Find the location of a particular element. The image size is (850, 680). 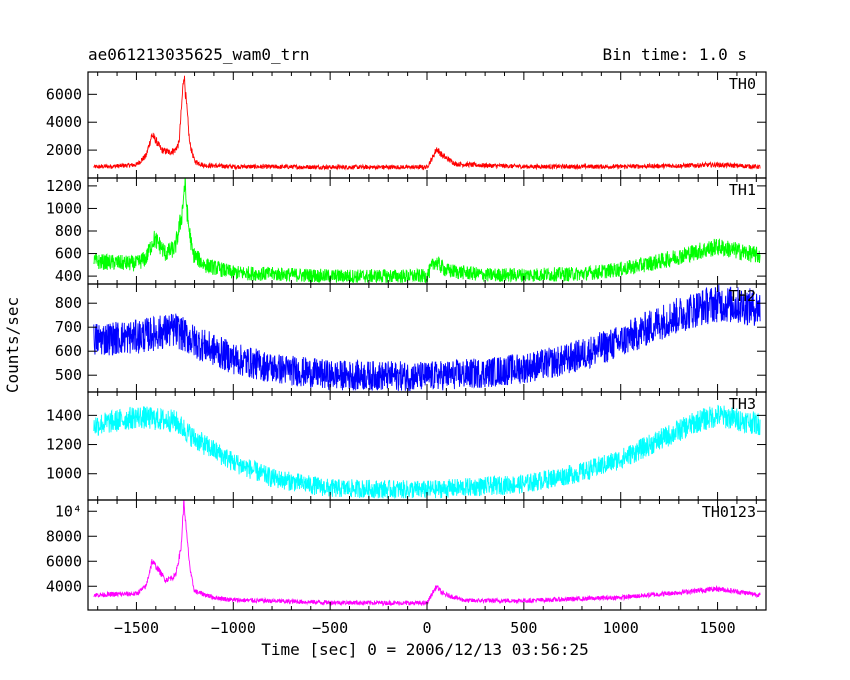

x-axis-label: Time [sec] 0 = 2006/12/13 03:56:25 is located at coordinates (425, 649).